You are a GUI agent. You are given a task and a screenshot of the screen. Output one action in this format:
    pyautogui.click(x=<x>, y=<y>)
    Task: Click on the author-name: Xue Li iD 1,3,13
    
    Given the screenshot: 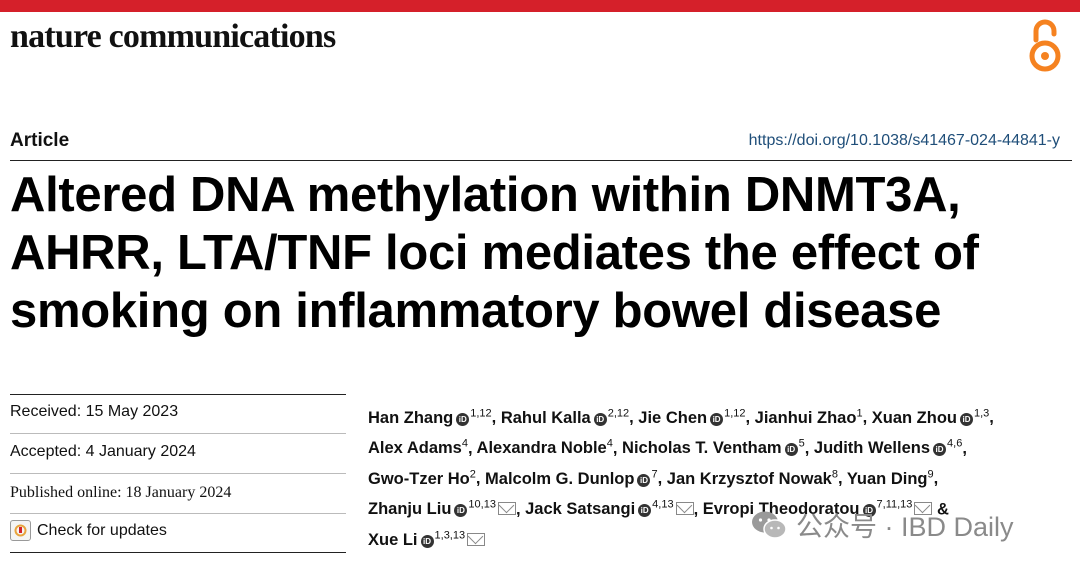 What is the action you would take?
    pyautogui.click(x=427, y=539)
    